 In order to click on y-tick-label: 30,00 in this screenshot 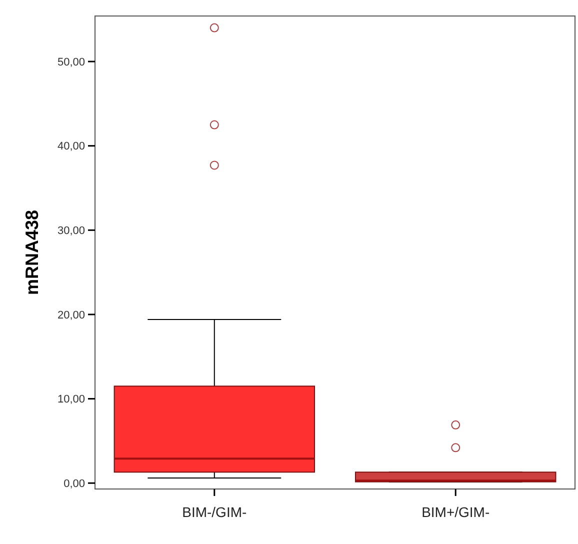, I will do `click(71, 231)`.